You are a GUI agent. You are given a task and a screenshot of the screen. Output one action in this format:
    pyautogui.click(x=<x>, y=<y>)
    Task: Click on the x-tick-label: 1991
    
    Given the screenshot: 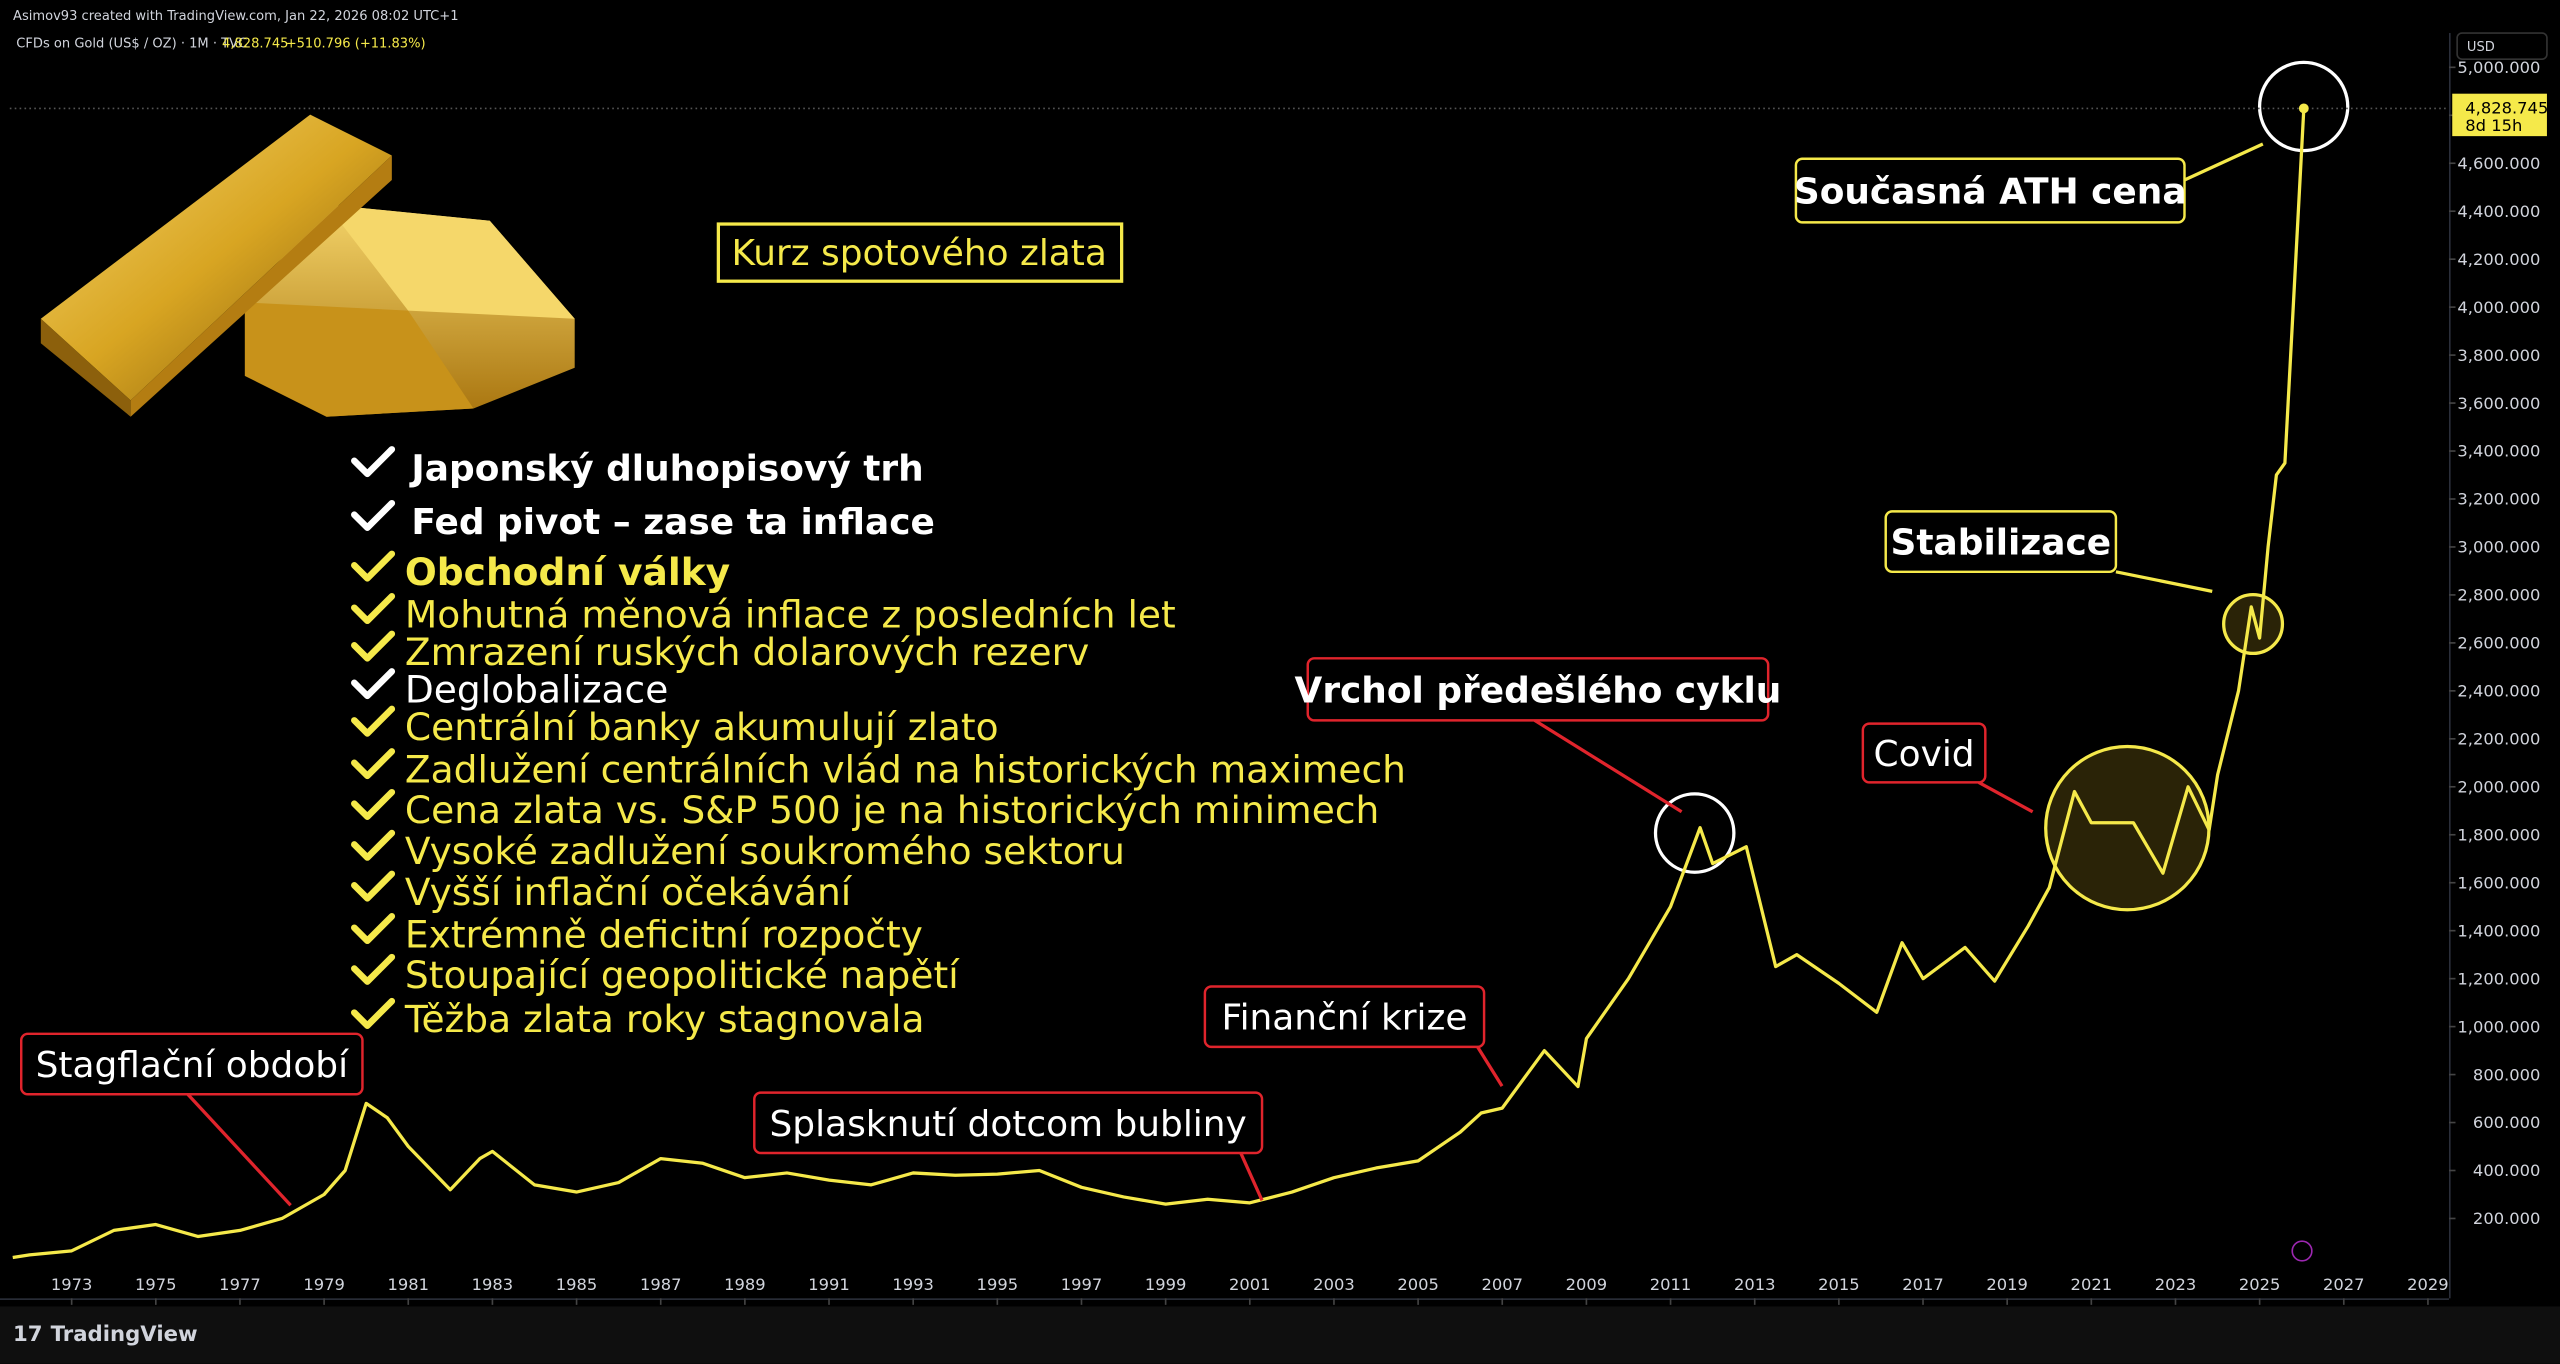 What is the action you would take?
    pyautogui.click(x=829, y=1284)
    